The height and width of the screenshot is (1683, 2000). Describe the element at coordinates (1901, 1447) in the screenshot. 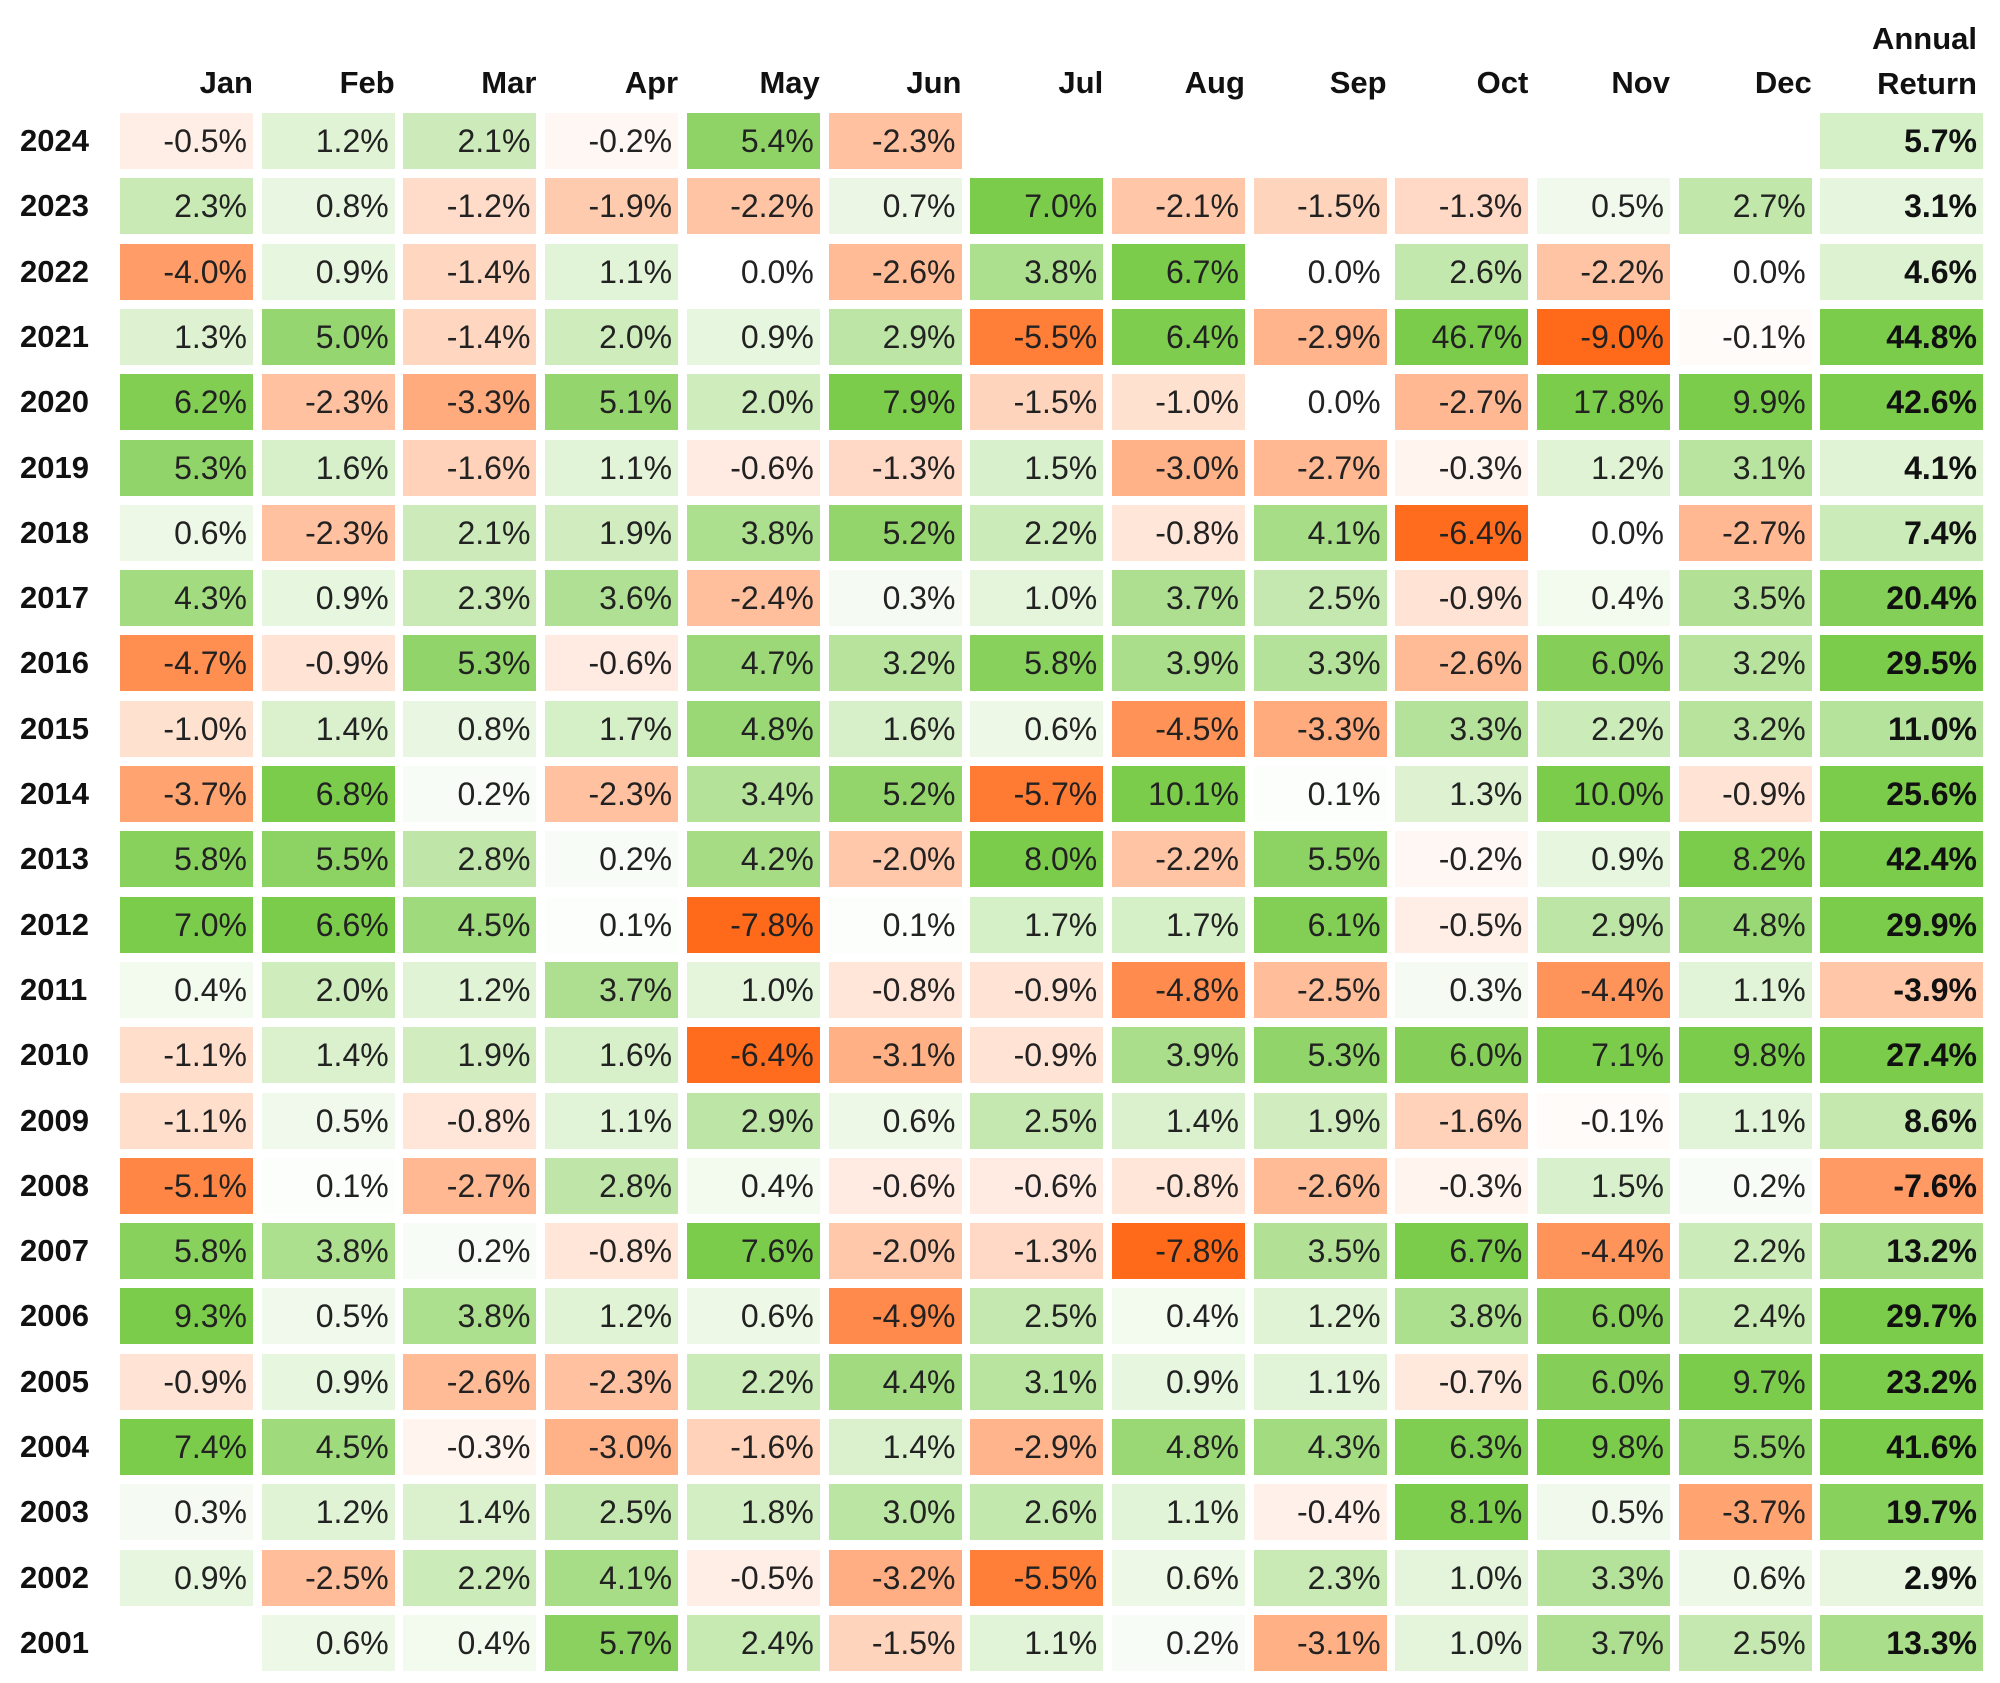

I see `annual-return-cell: 41.6%` at that location.